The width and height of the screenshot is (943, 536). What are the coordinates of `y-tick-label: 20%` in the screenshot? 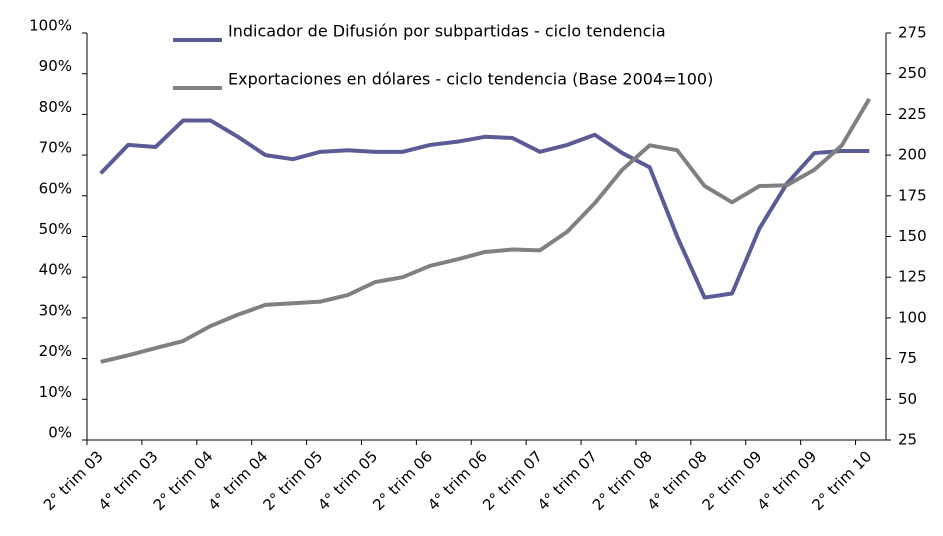 It's located at (55, 351).